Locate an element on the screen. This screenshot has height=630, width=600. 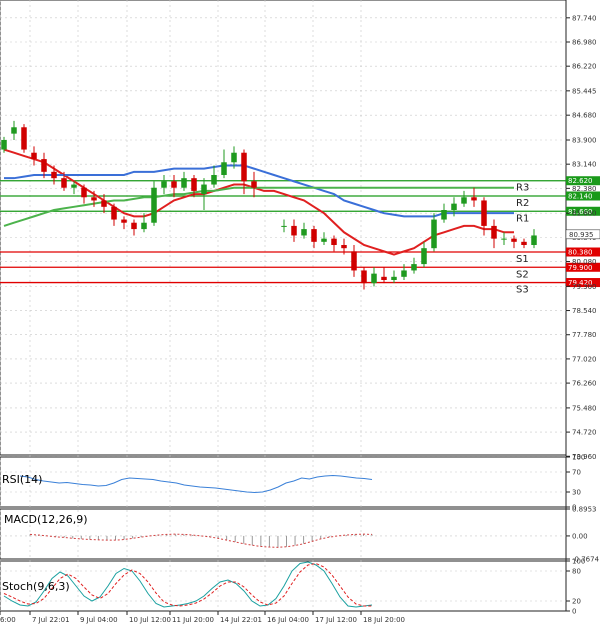
level-name-s3: S3 is located at coordinates (522, 290).